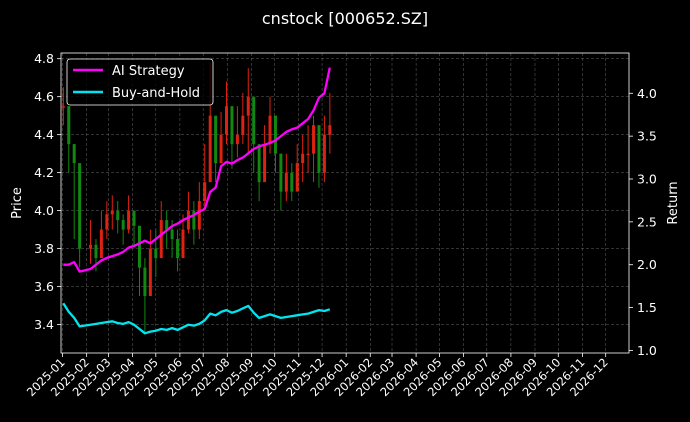 This screenshot has height=422, width=690. Describe the element at coordinates (44, 210) in the screenshot. I see `y-left-tick-label: 4.0` at that location.